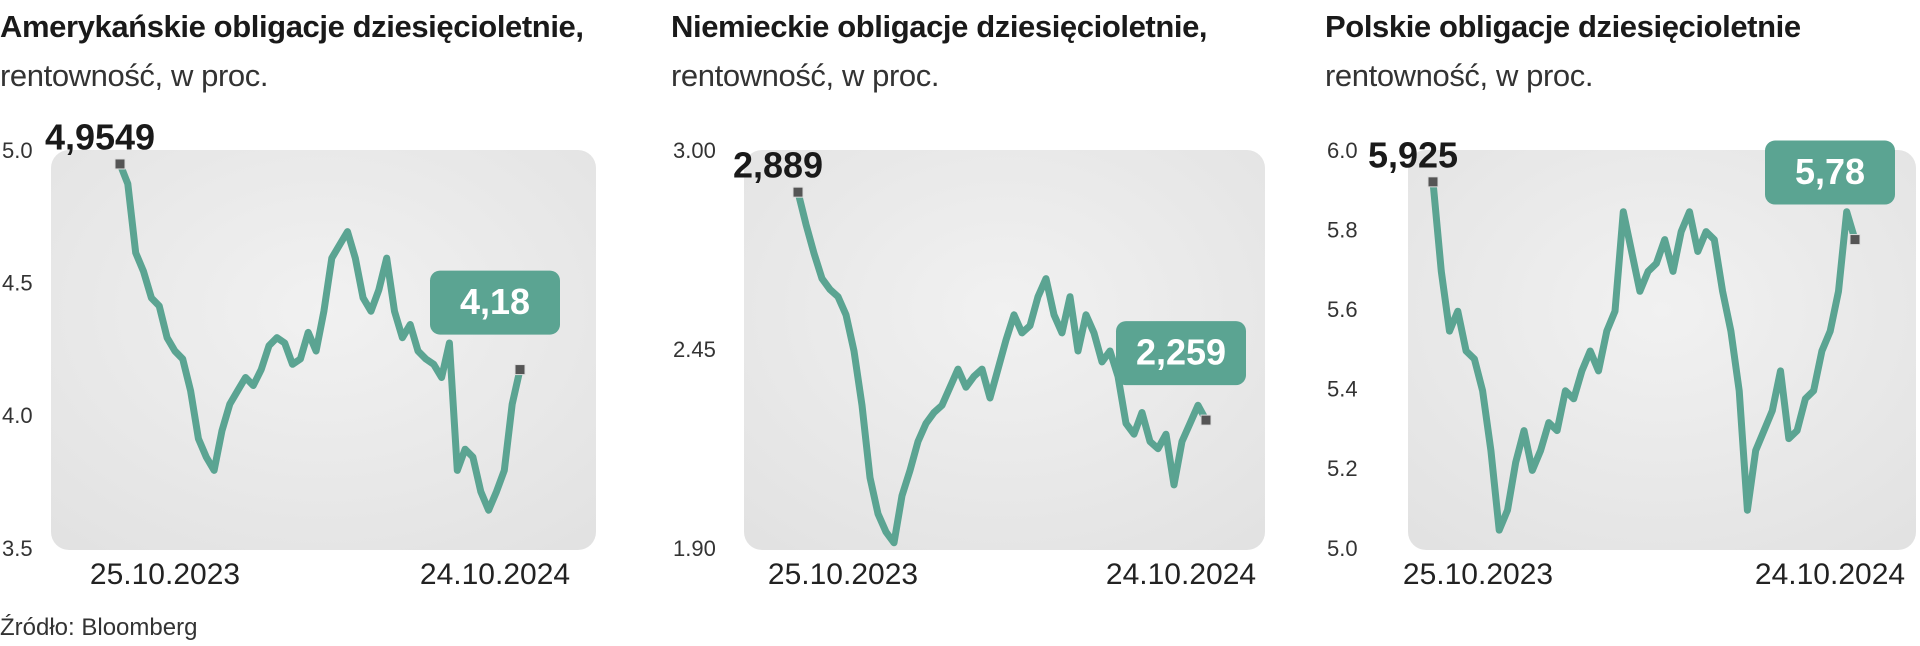 This screenshot has width=1920, height=646. I want to click on y-tick-label: 4.5, so click(17, 282).